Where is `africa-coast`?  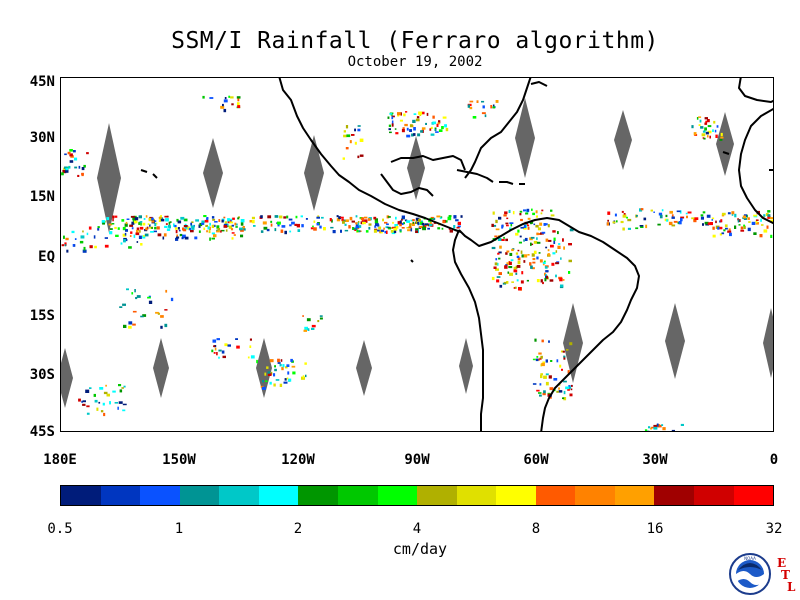 africa-coast is located at coordinates (755, 166).